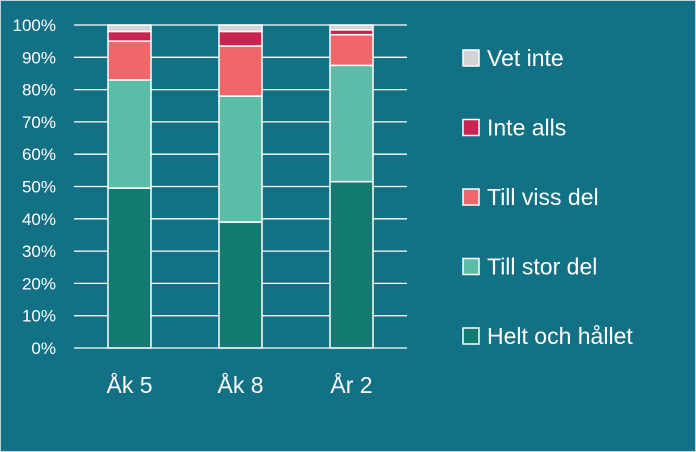 The width and height of the screenshot is (696, 452). Describe the element at coordinates (39, 187) in the screenshot. I see `y-tick-label: 50%` at that location.